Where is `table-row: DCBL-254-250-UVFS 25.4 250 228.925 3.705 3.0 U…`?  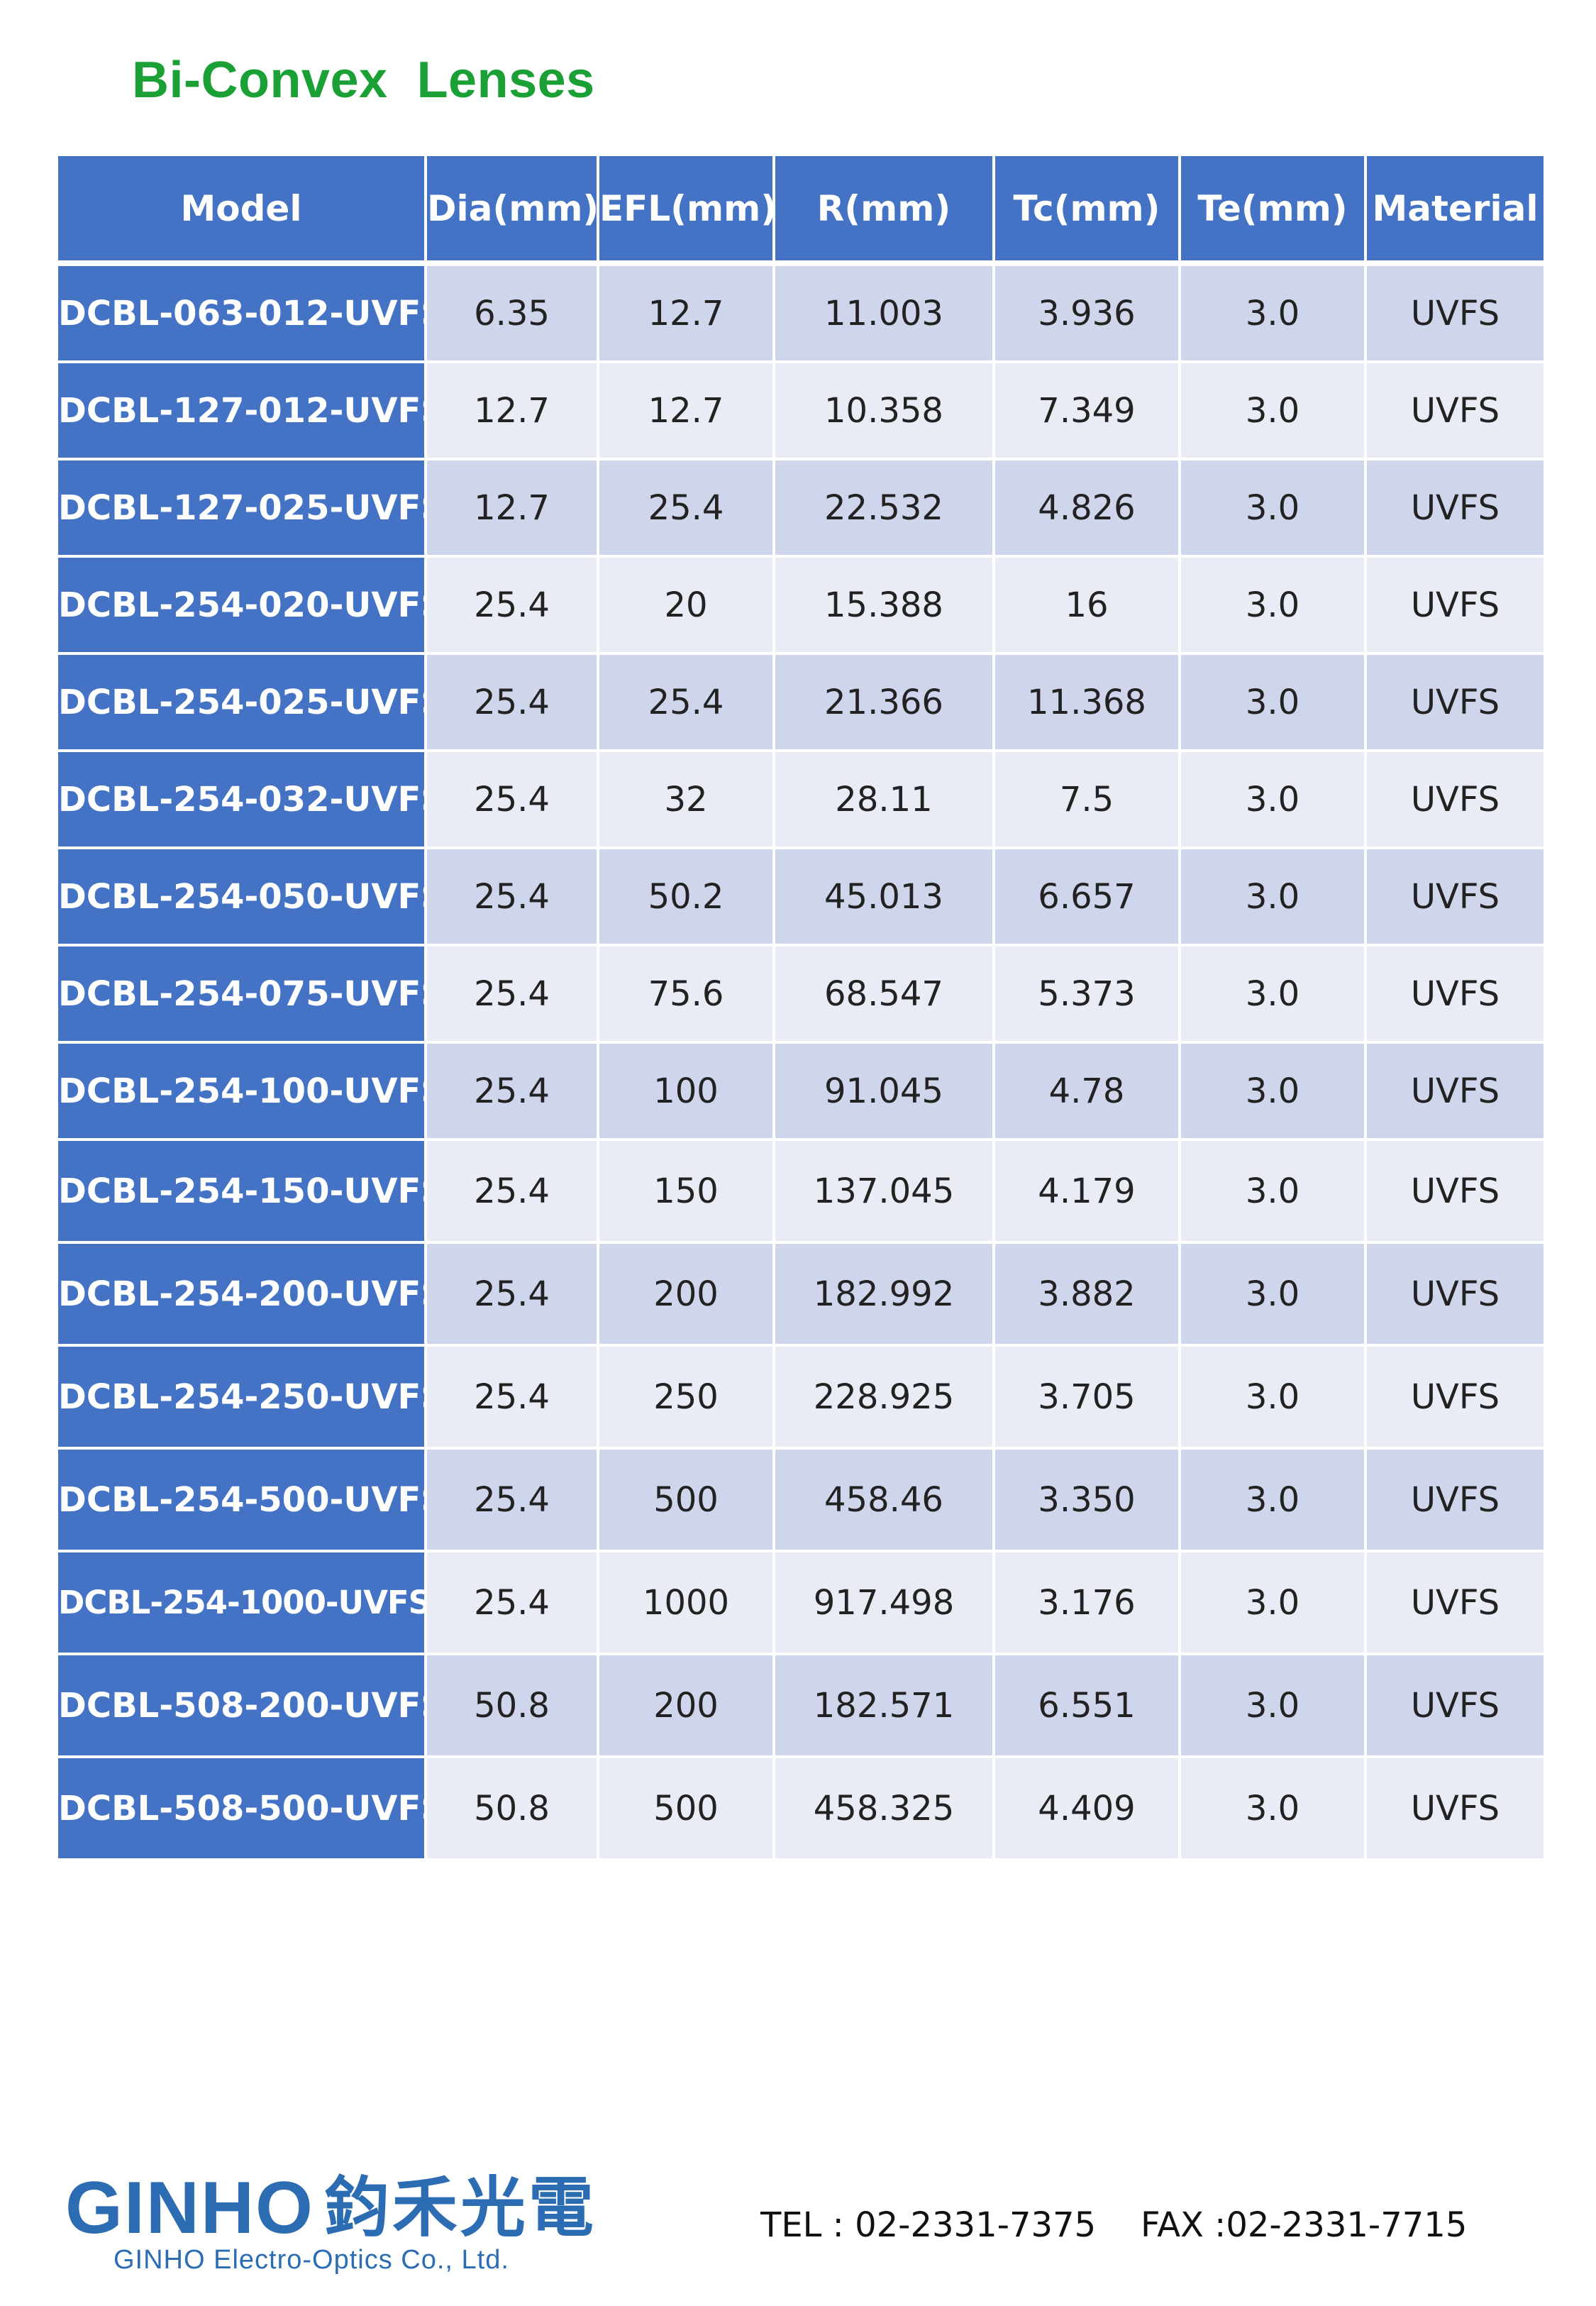
table-row: DCBL-254-250-UVFS 25.4 250 228.925 3.705 3.0 U… is located at coordinates (801, 1398).